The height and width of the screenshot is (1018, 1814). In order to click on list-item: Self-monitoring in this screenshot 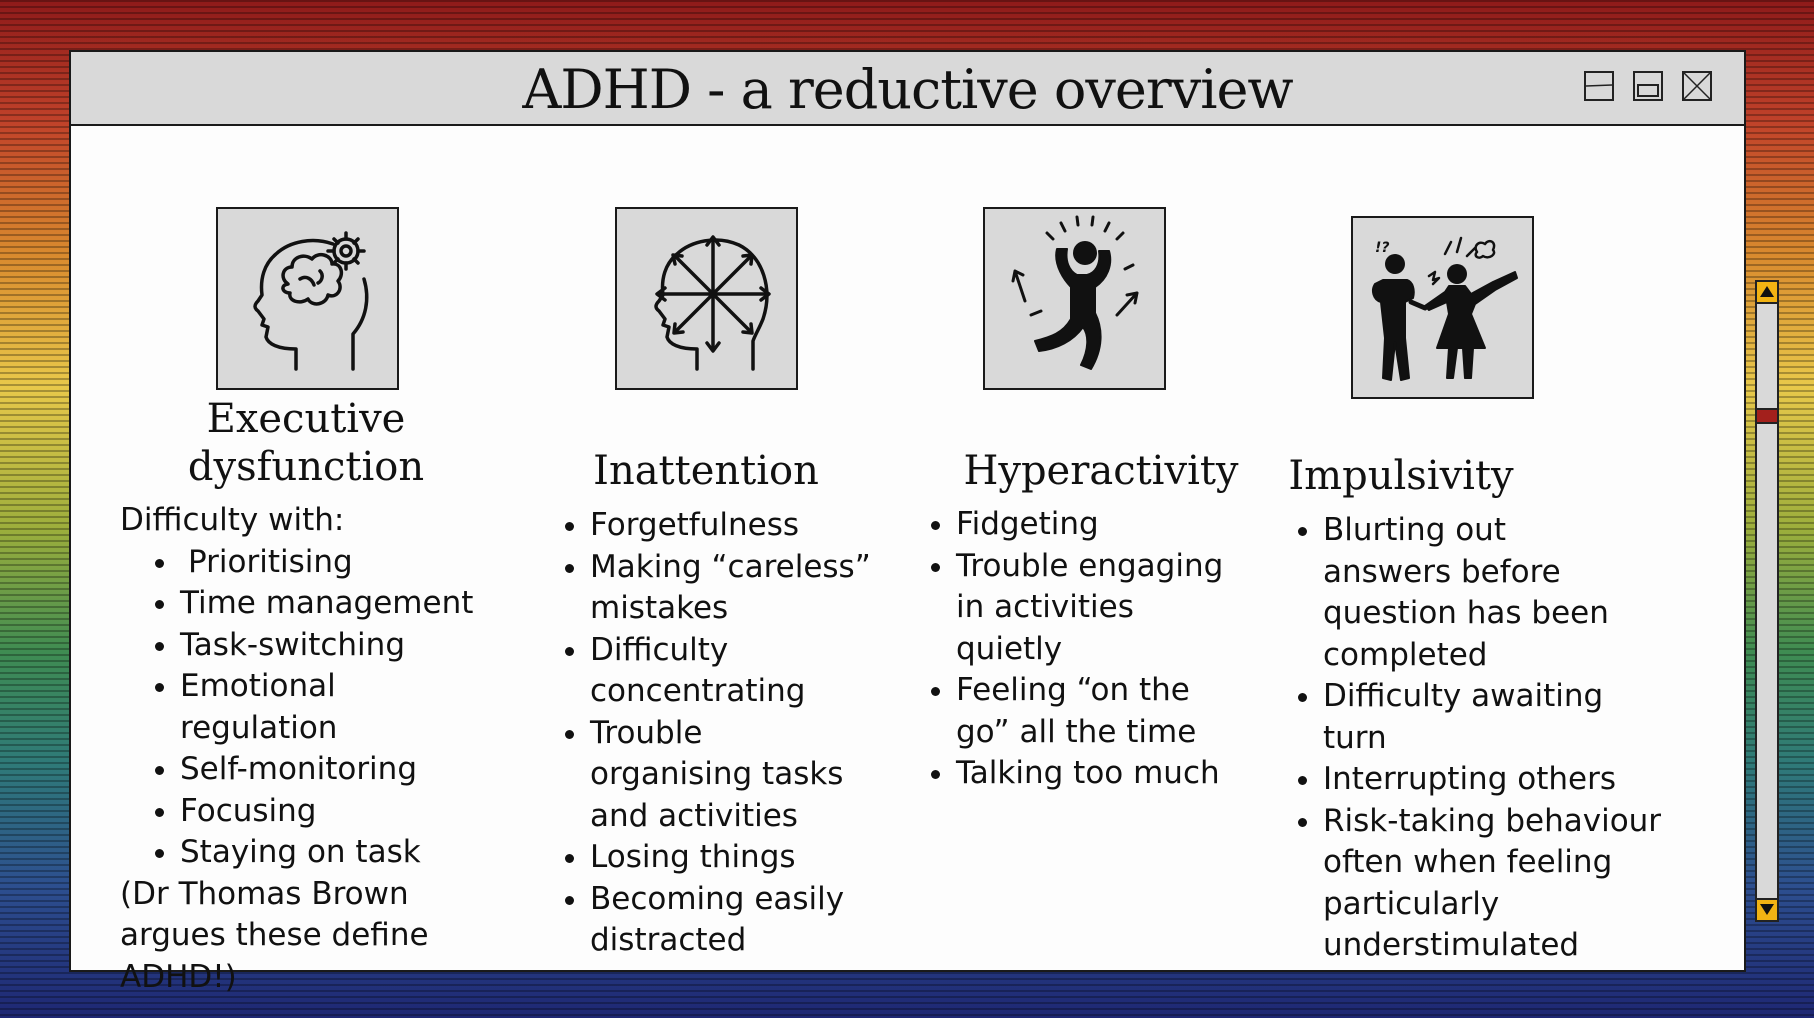, I will do `click(316, 770)`.